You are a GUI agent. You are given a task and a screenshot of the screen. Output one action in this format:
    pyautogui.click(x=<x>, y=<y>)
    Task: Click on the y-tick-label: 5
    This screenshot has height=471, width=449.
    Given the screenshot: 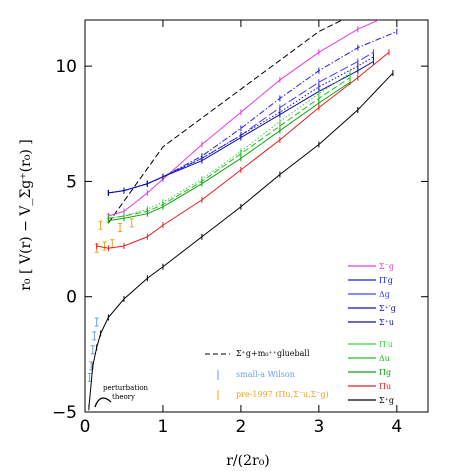 What is the action you would take?
    pyautogui.click(x=71, y=182)
    